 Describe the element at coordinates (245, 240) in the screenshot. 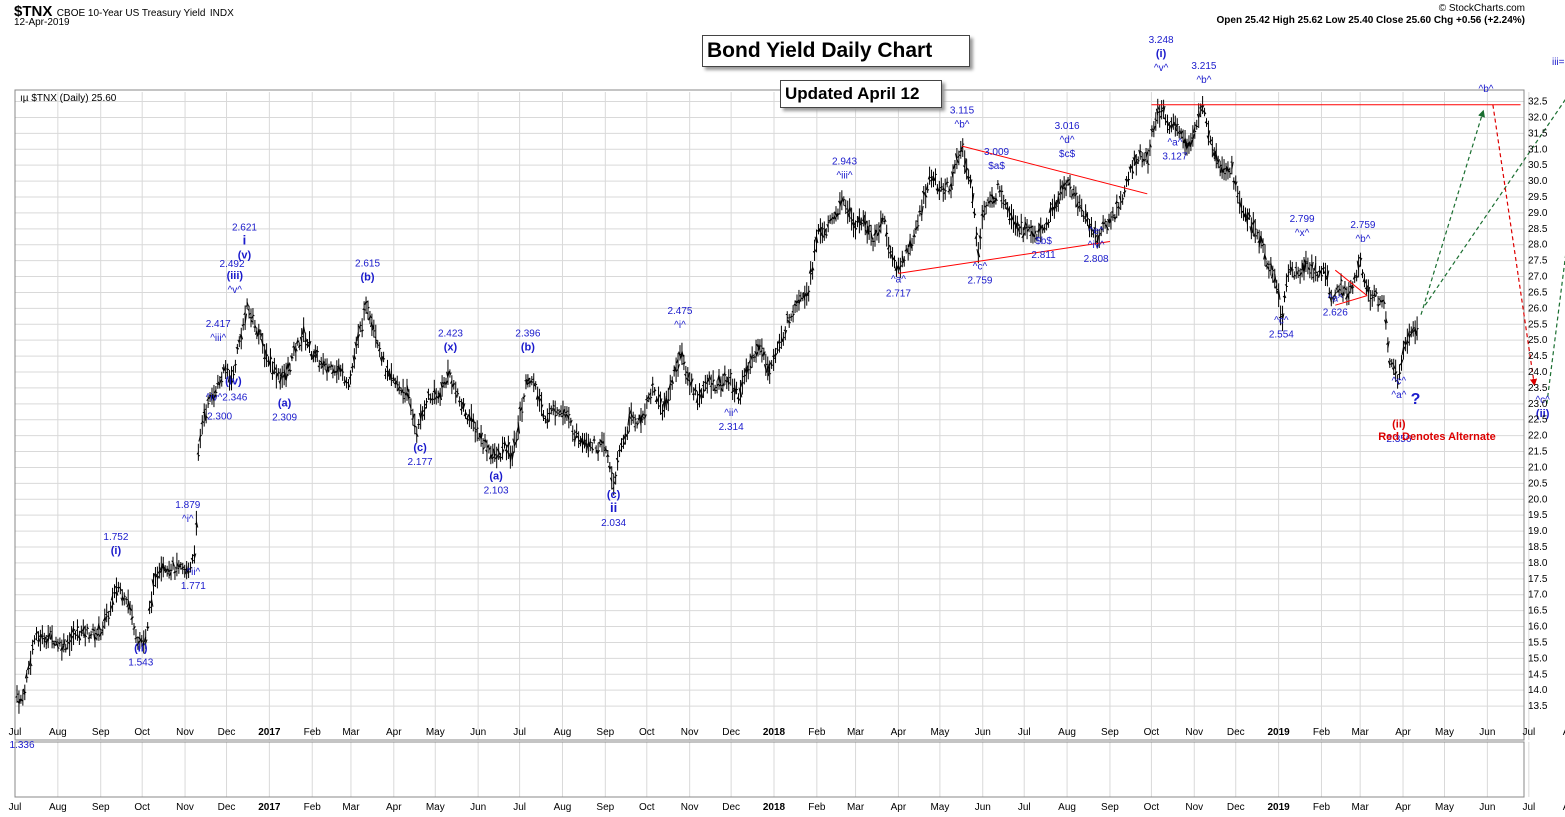

I see `wave-label: i` at that location.